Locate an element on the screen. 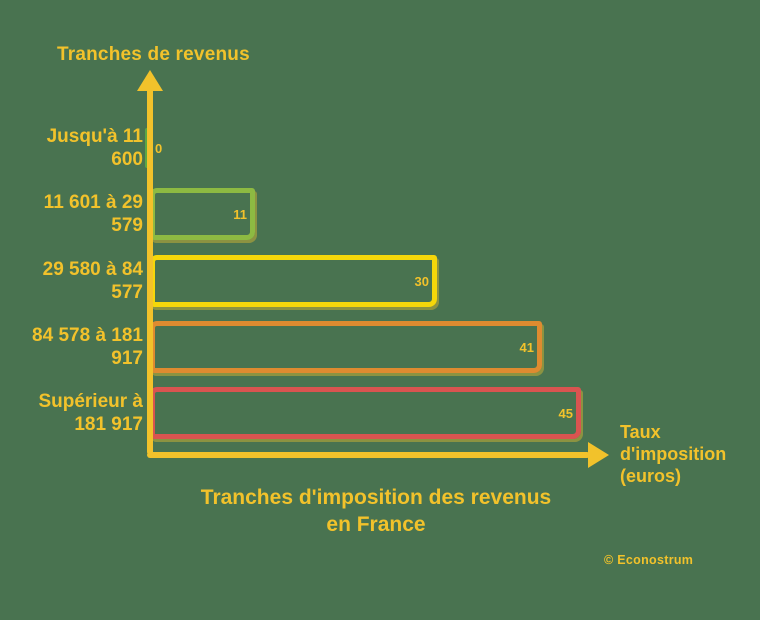 The height and width of the screenshot is (620, 760). value-label: 30 is located at coordinates (421, 281).